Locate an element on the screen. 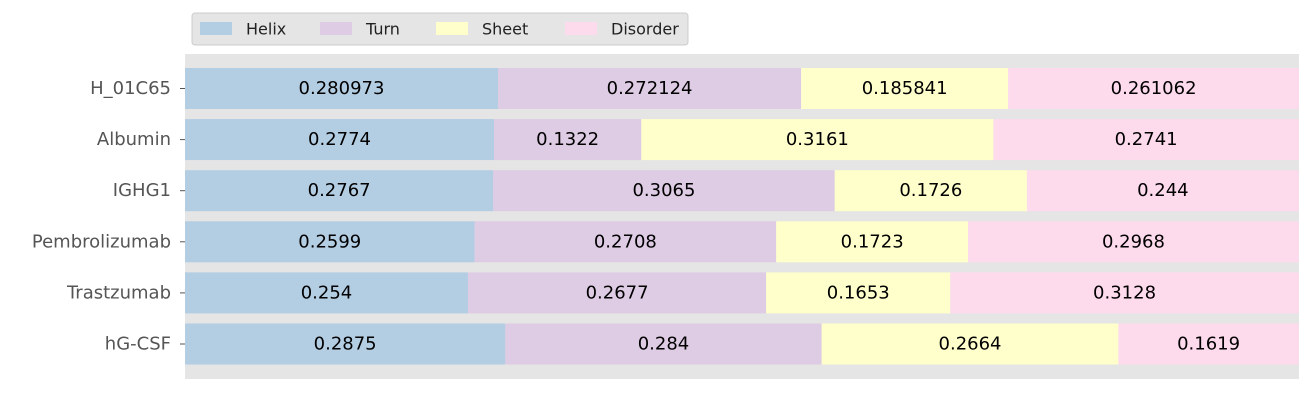  bar-label-disorder-5: 0.1619 is located at coordinates (1208, 344).